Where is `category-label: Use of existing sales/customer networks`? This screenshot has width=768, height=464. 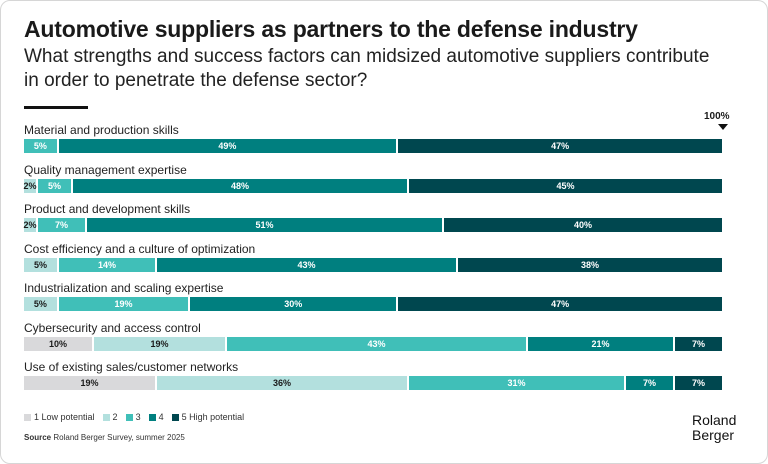
category-label: Use of existing sales/customer networks is located at coordinates (131, 367).